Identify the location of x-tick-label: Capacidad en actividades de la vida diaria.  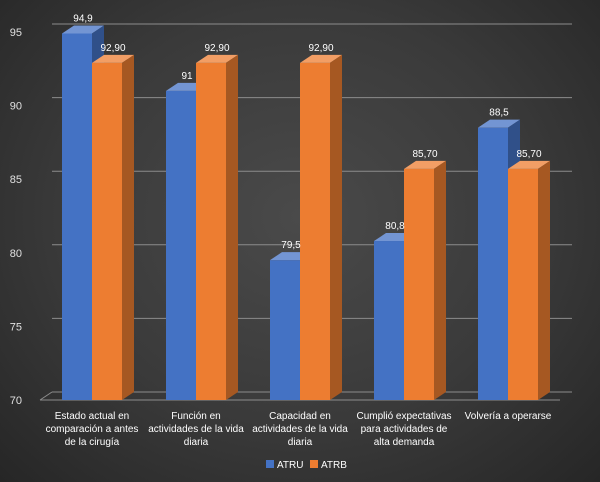
(300, 429).